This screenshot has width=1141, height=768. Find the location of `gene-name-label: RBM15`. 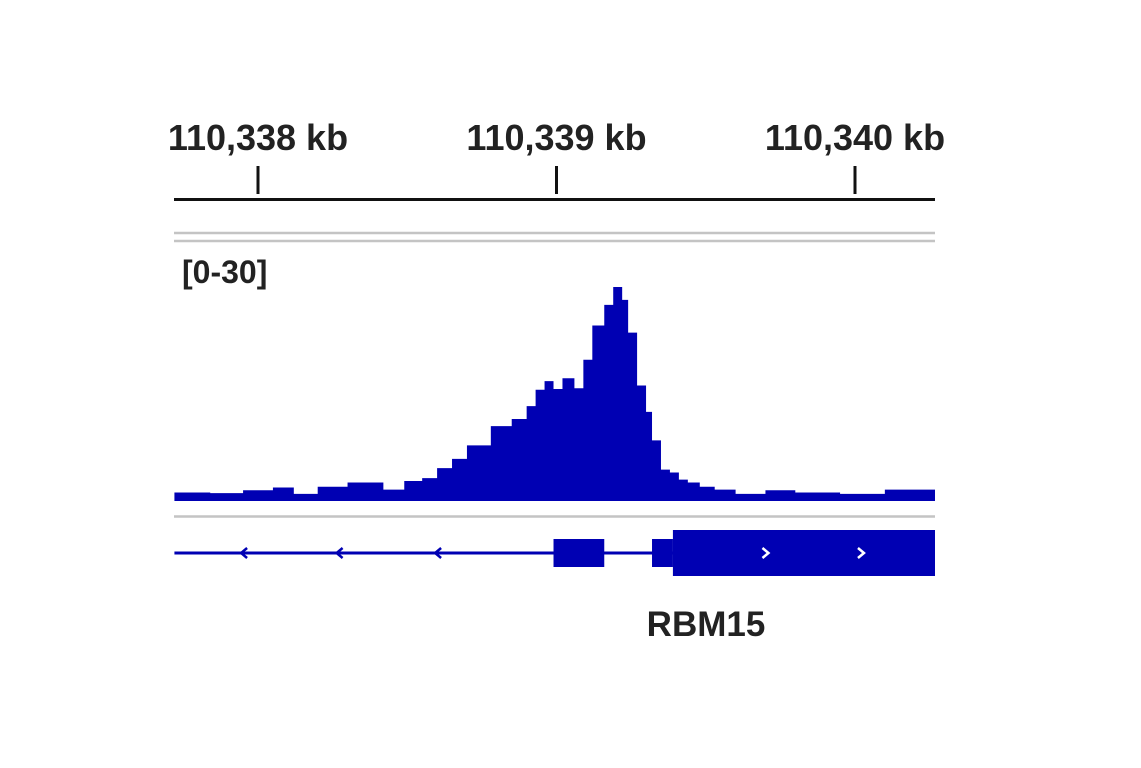

gene-name-label: RBM15 is located at coordinates (706, 624).